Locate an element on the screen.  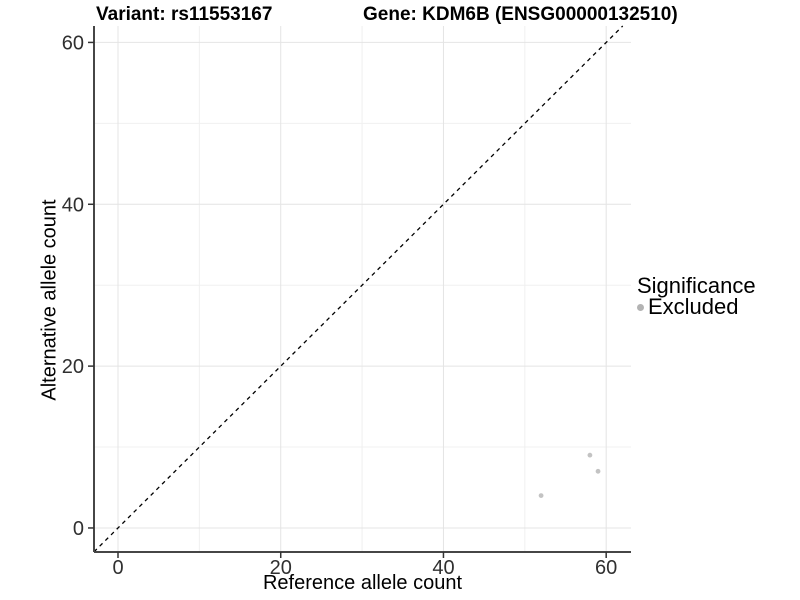
legend: Significance Excluded is located at coordinates (696, 296).